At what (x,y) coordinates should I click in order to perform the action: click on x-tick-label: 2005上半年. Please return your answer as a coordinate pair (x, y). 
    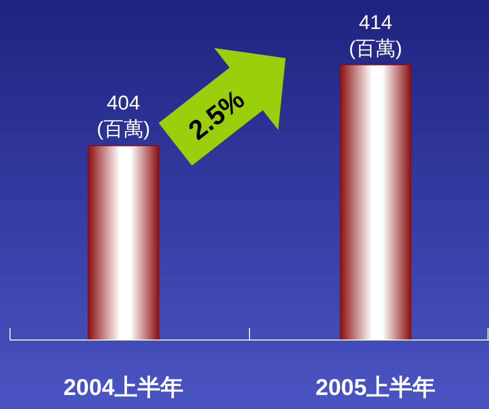
    Looking at the image, I should click on (375, 387).